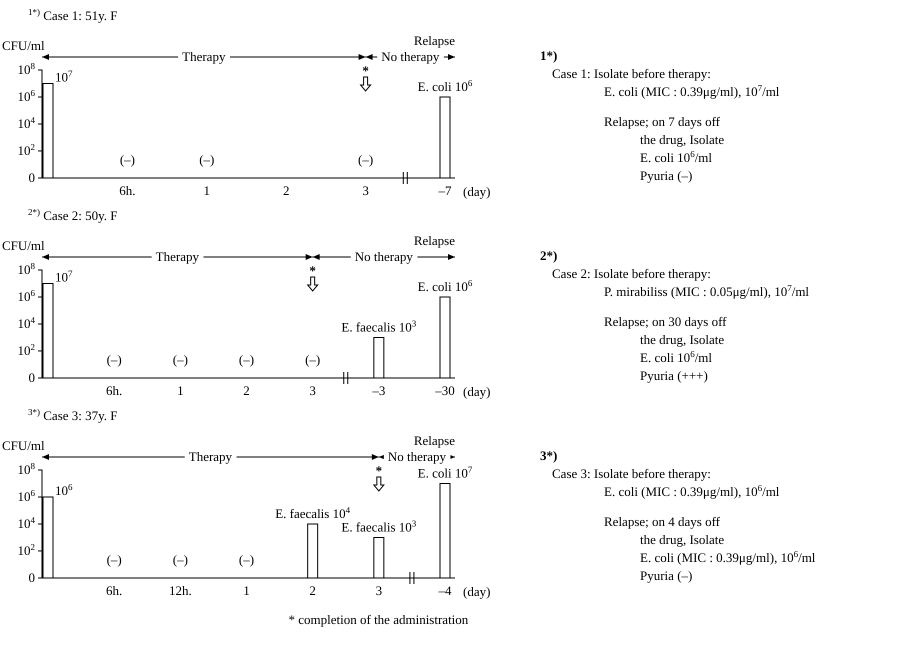  What do you see at coordinates (662, 121) in the screenshot?
I see `text: Relapse; on 7 days off` at bounding box center [662, 121].